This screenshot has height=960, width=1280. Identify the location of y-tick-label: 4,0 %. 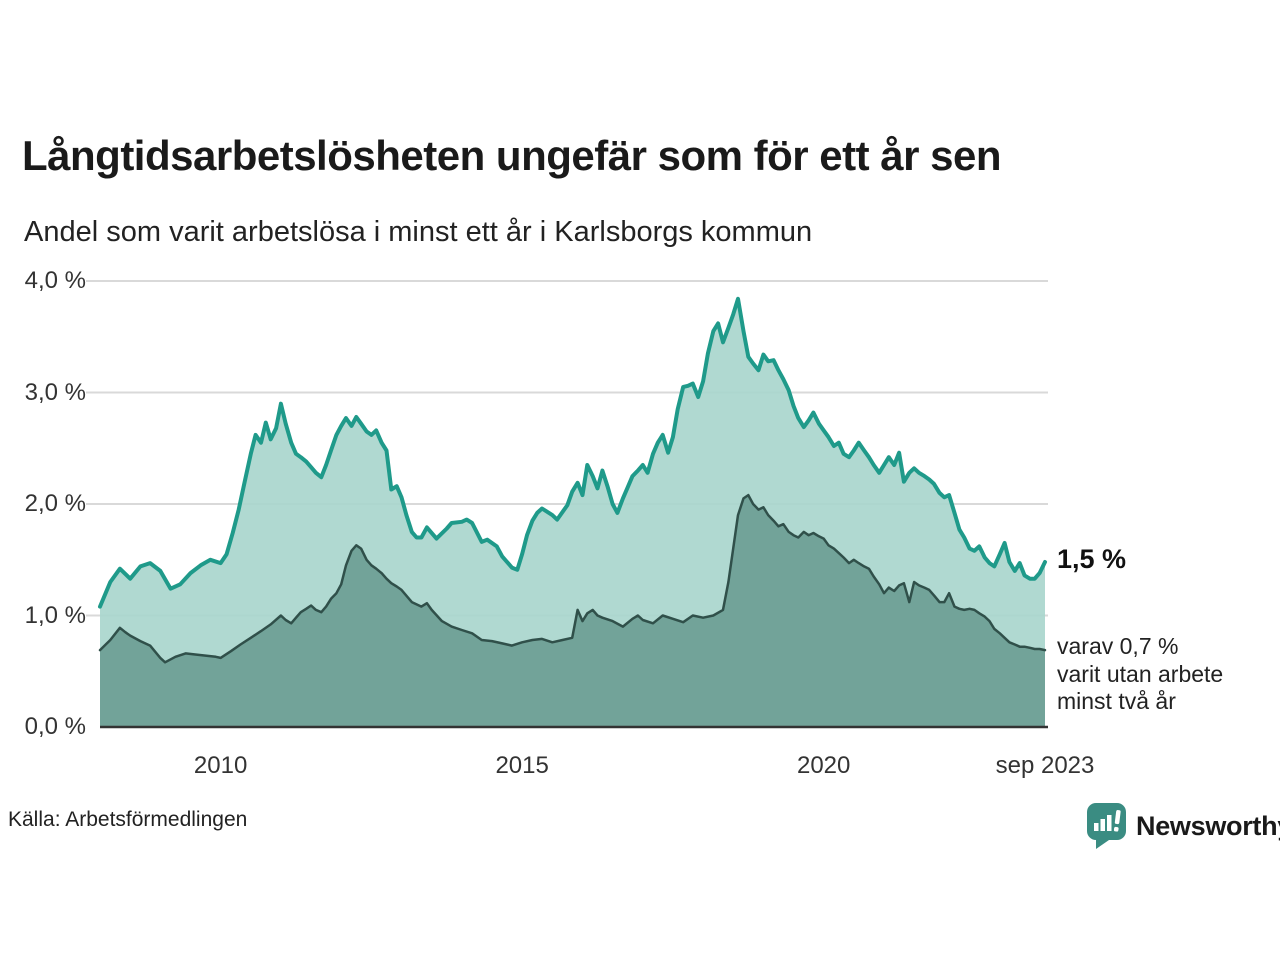
(55, 280).